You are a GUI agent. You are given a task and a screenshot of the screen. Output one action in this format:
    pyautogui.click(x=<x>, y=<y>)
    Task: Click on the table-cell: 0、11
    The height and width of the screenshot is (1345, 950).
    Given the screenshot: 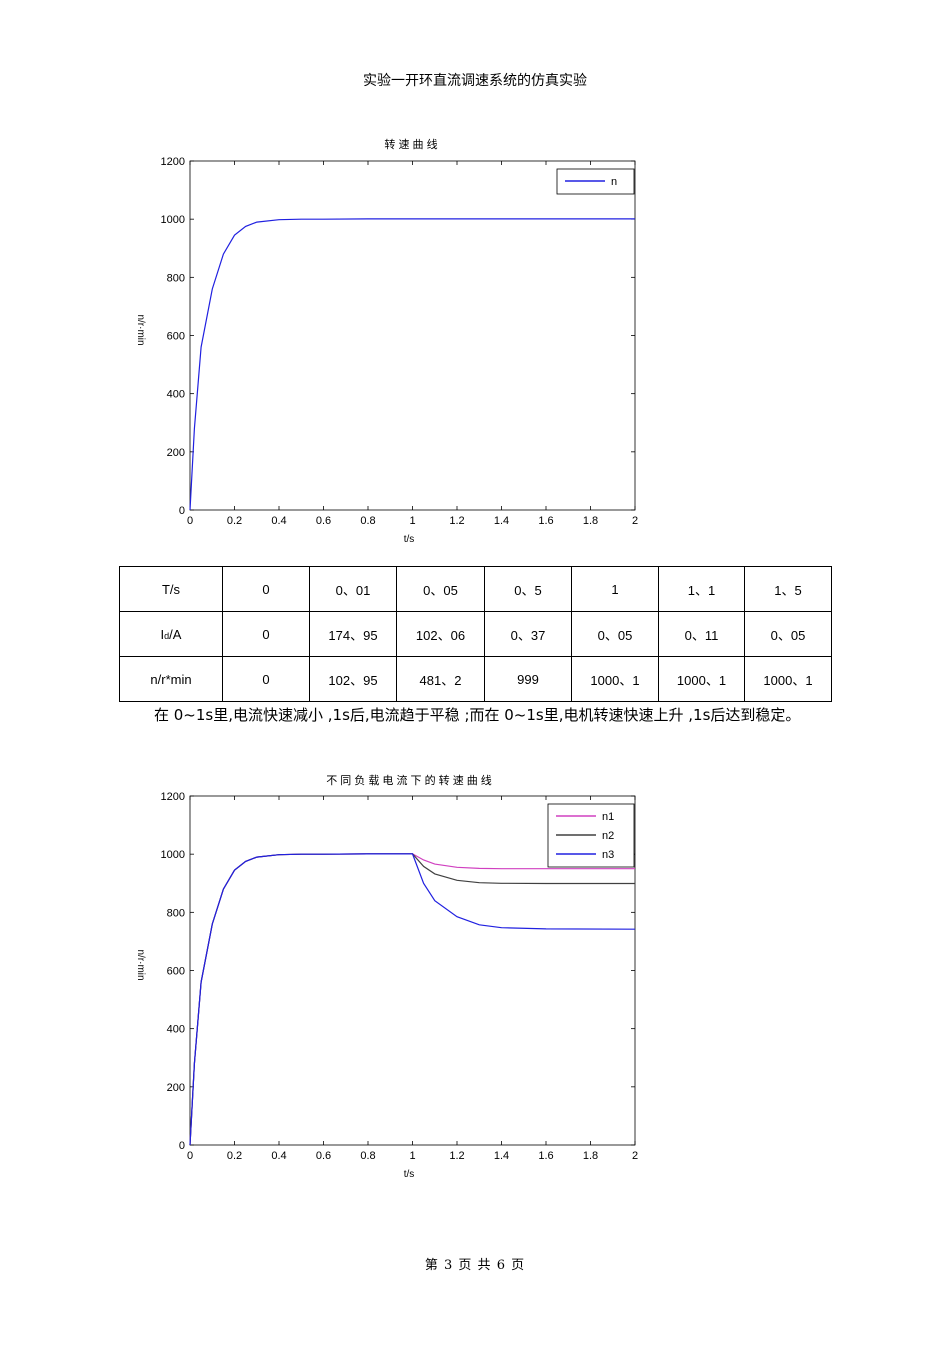 What is the action you would take?
    pyautogui.click(x=701, y=634)
    